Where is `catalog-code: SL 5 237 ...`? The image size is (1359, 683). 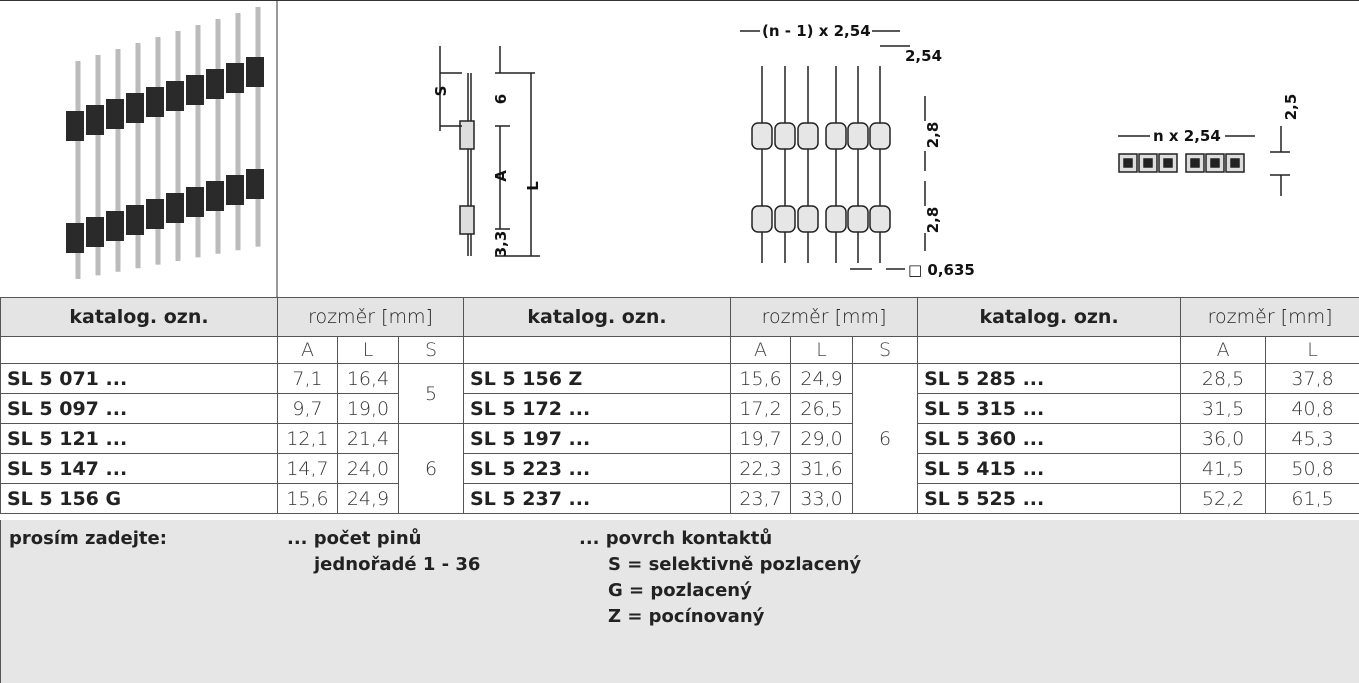 catalog-code: SL 5 237 ... is located at coordinates (597, 498).